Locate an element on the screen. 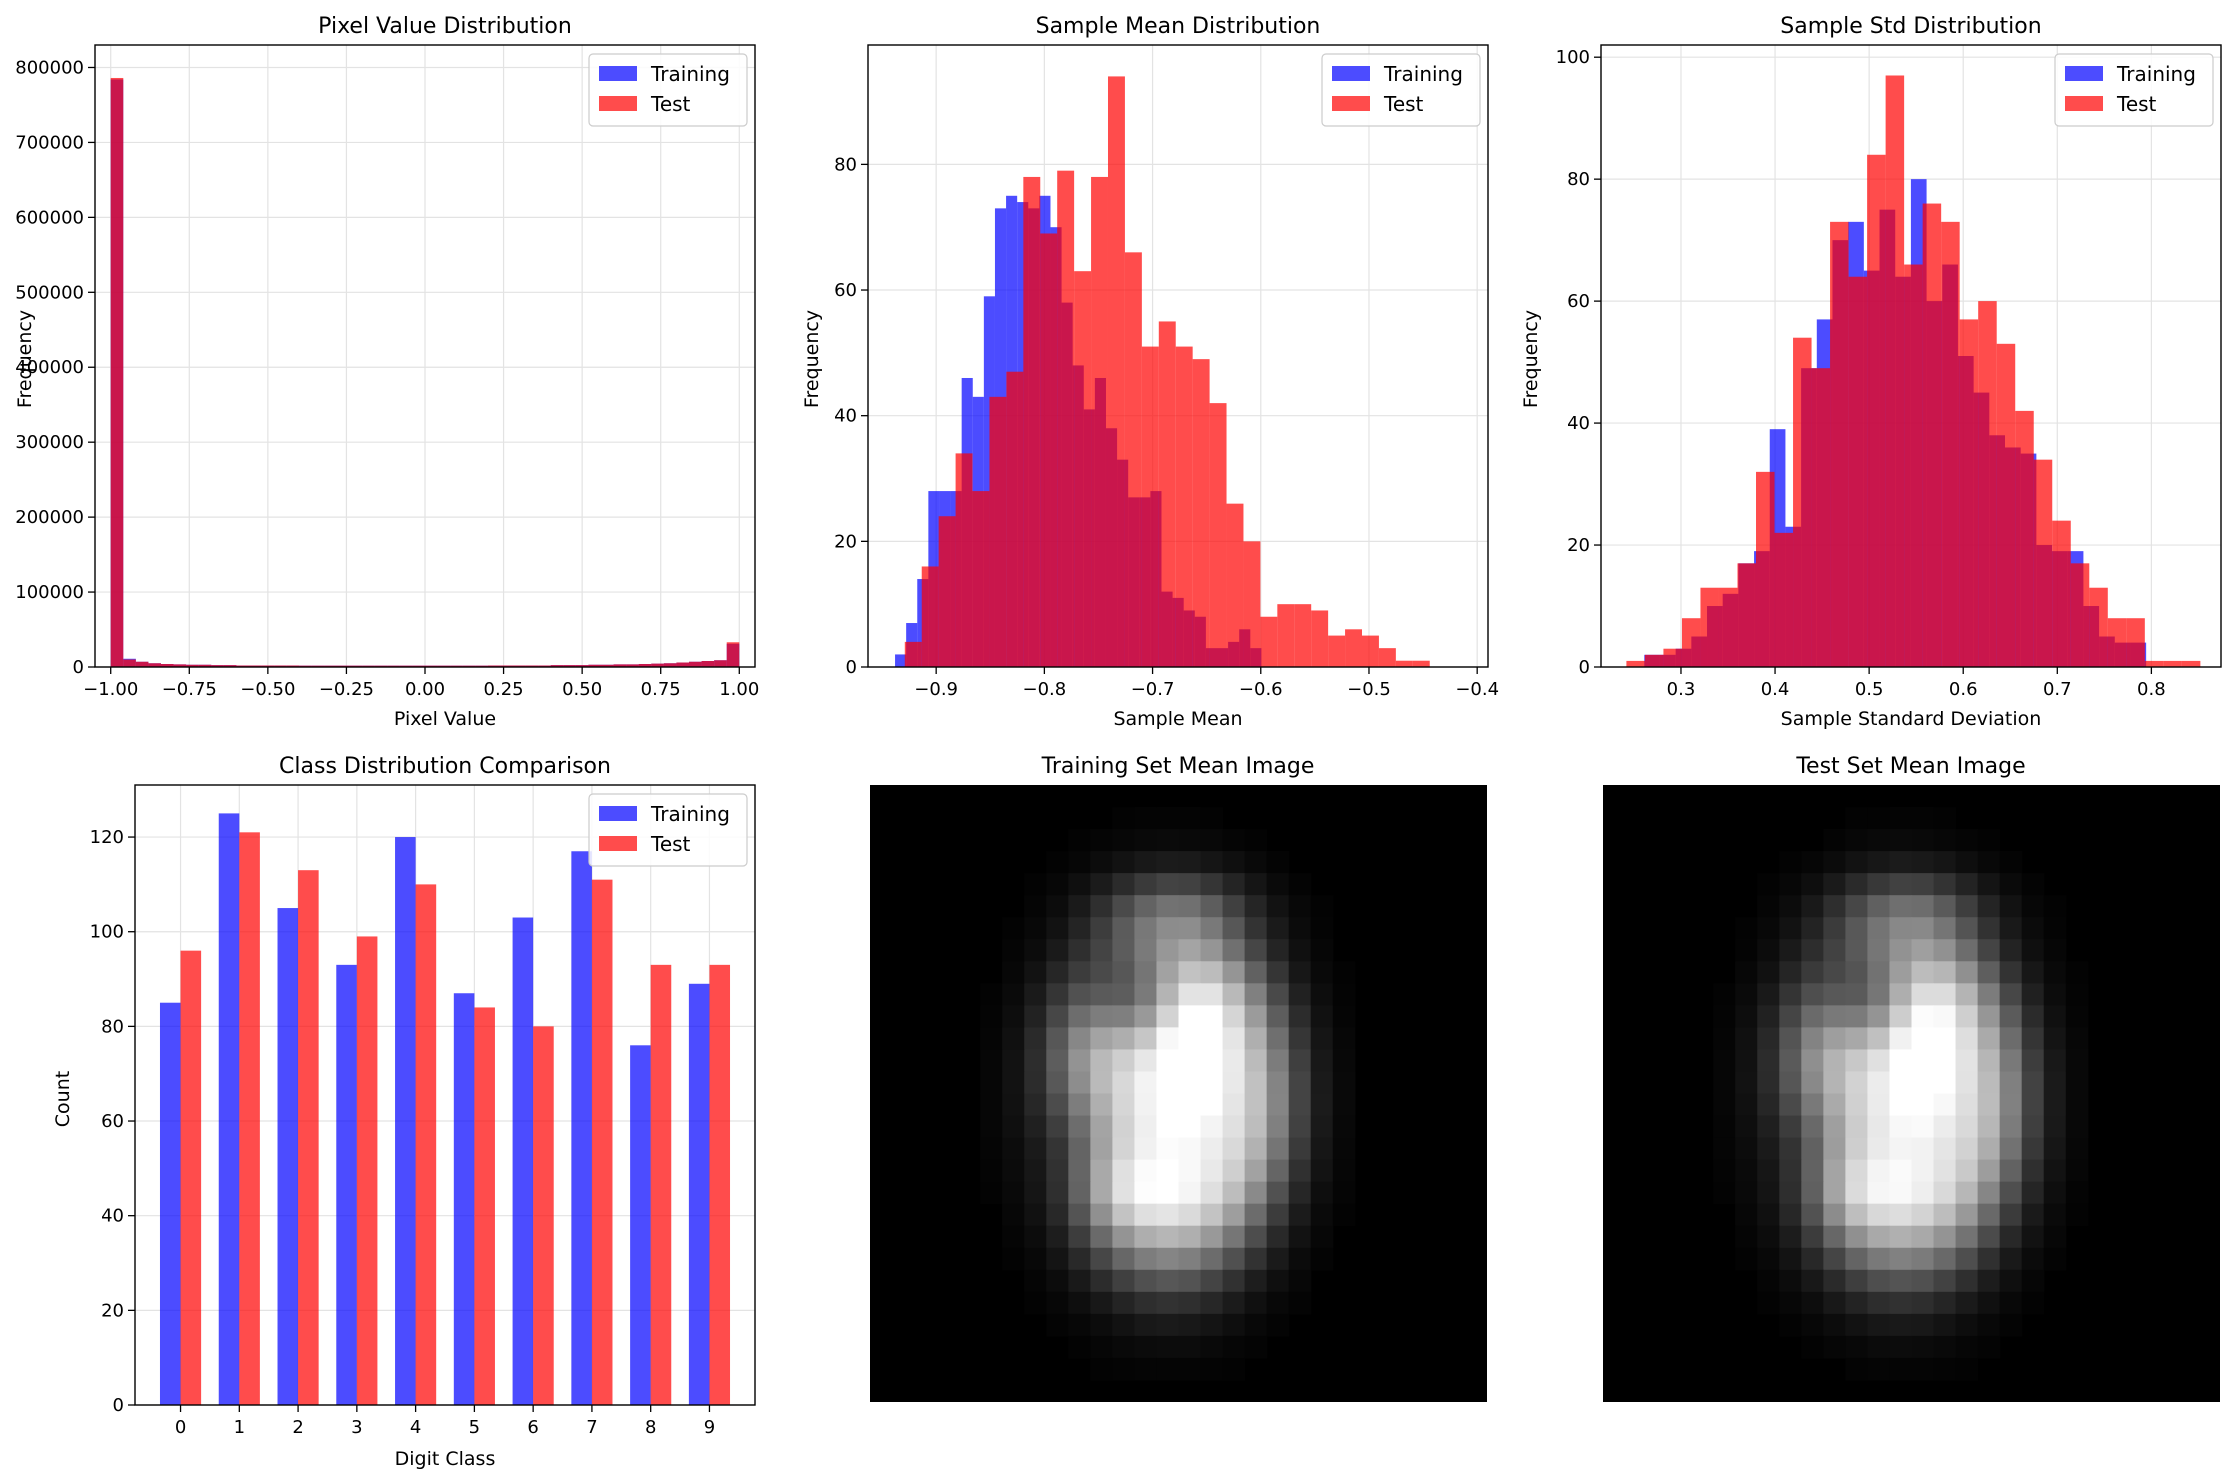  mean-xtick-label: −0.8 is located at coordinates (1045, 689).